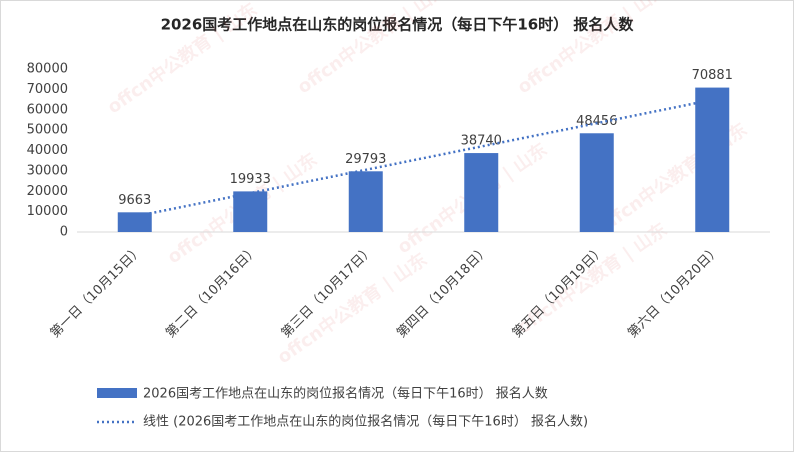  Describe the element at coordinates (365, 422) in the screenshot. I see `legend-label: 线性 (2026国考工作地点在山东的岗位报名情况（每日下午16时） 报名人数)` at that location.